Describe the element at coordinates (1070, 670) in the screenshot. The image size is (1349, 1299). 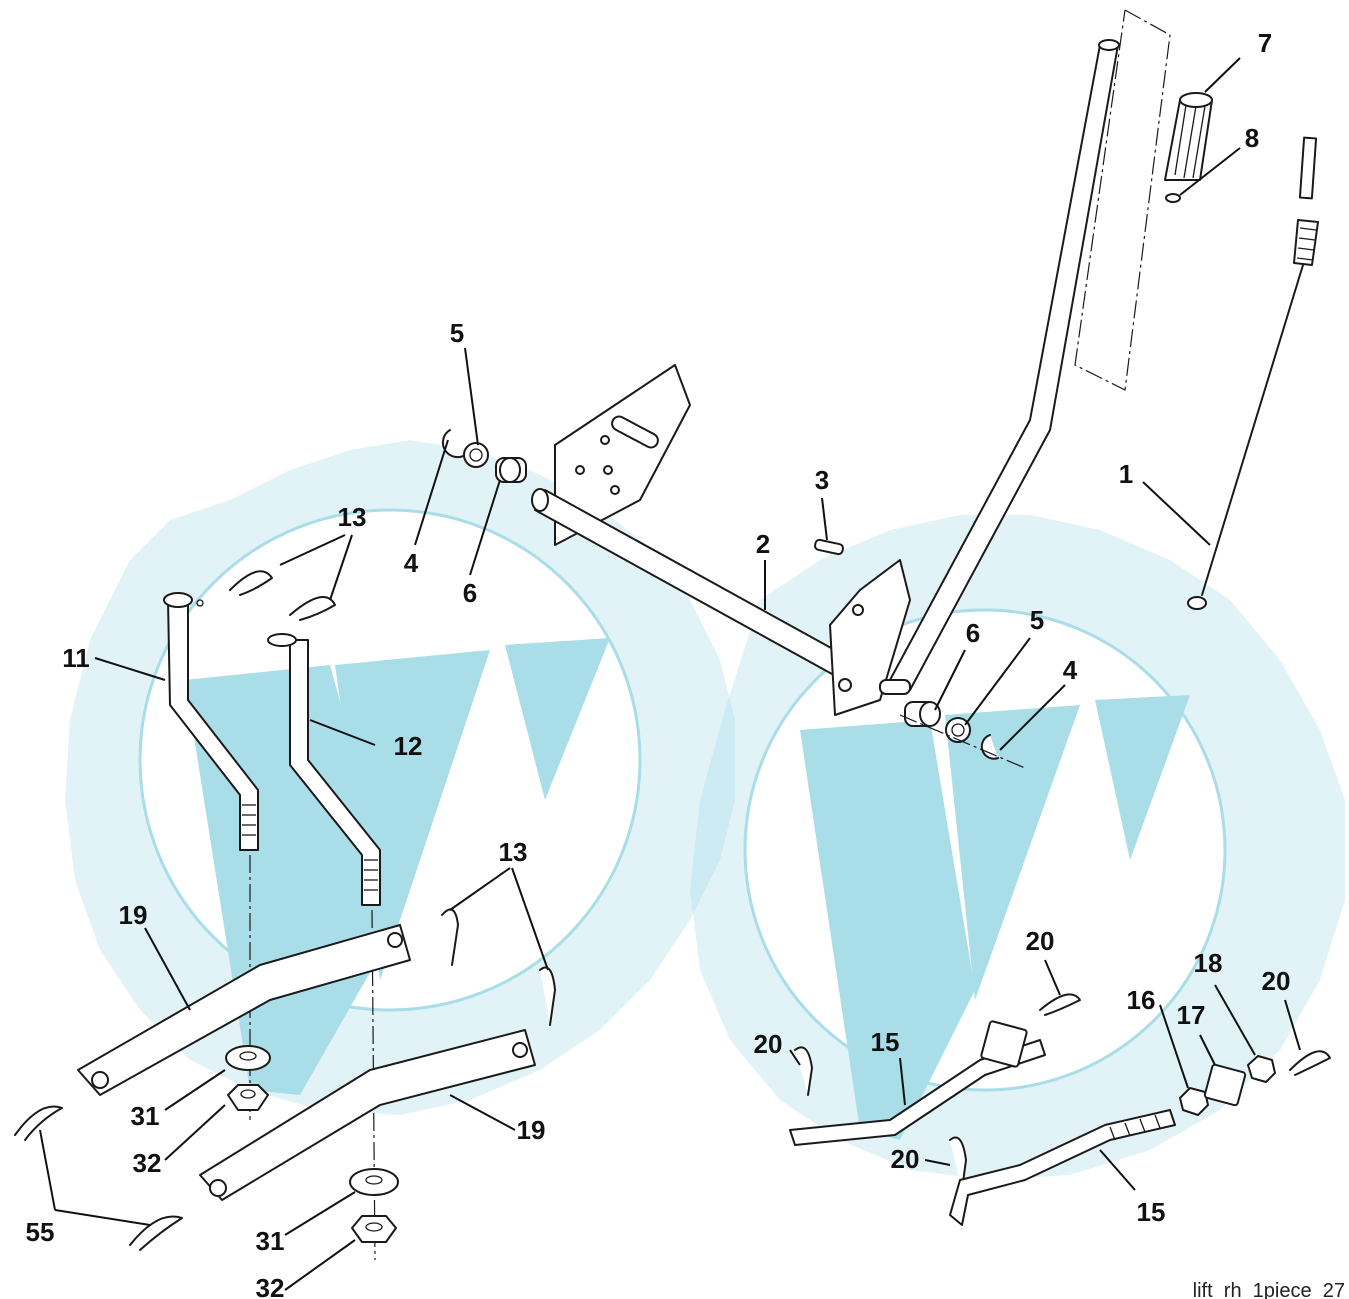
I see `label-part-4-right: 4` at that location.